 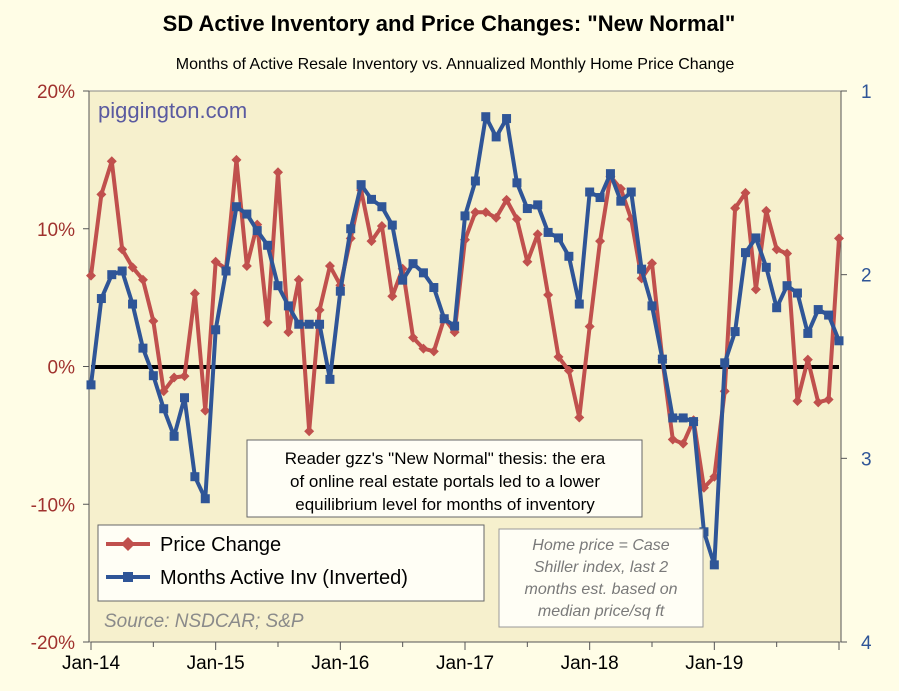 I want to click on legend-background, so click(x=291, y=563).